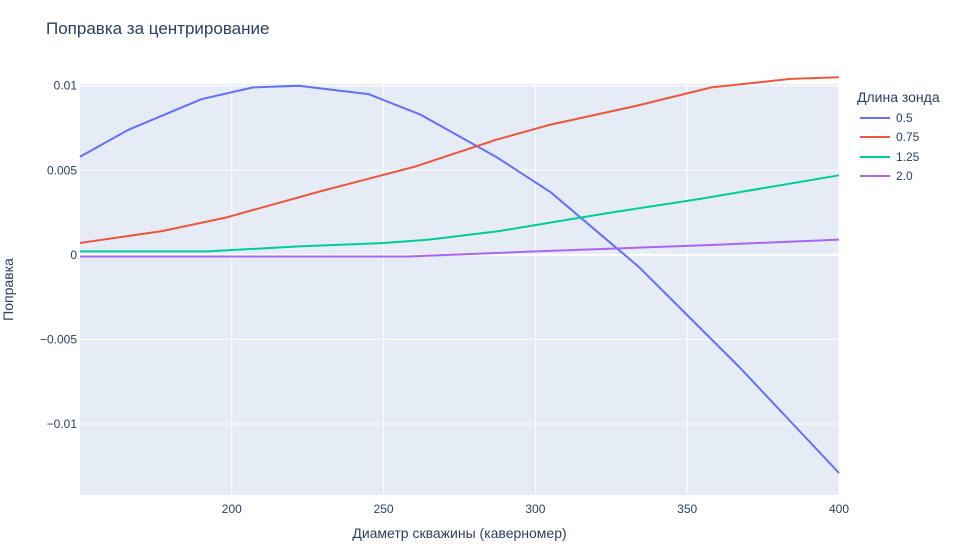  I want to click on legend-item-2.0: 2.0, so click(898, 177).